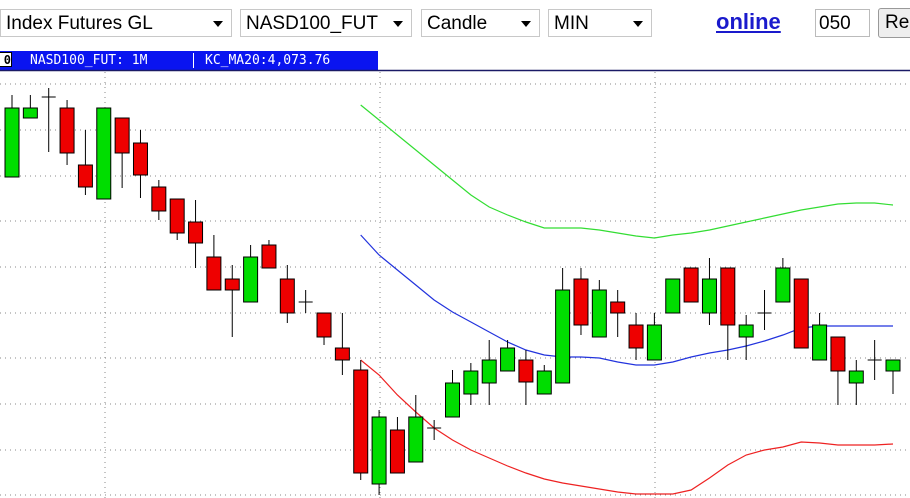 Image resolution: width=910 pixels, height=498 pixels. Describe the element at coordinates (842, 23) in the screenshot. I see `count-input: 050` at that location.